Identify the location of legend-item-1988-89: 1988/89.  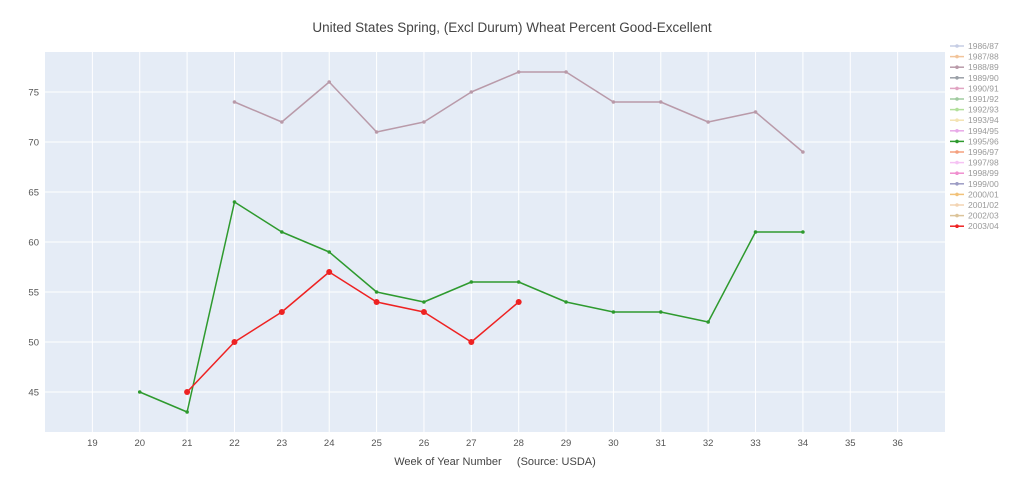
(974, 67).